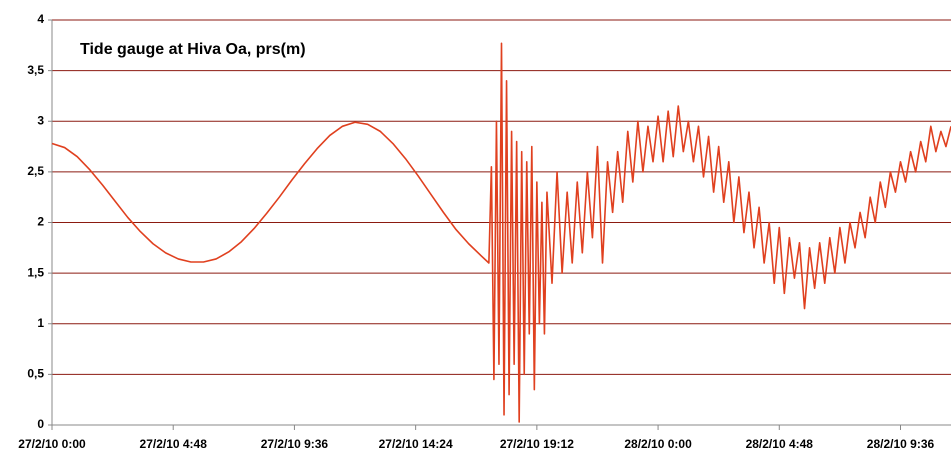  I want to click on y-tick-label: 1,5, so click(35, 272).